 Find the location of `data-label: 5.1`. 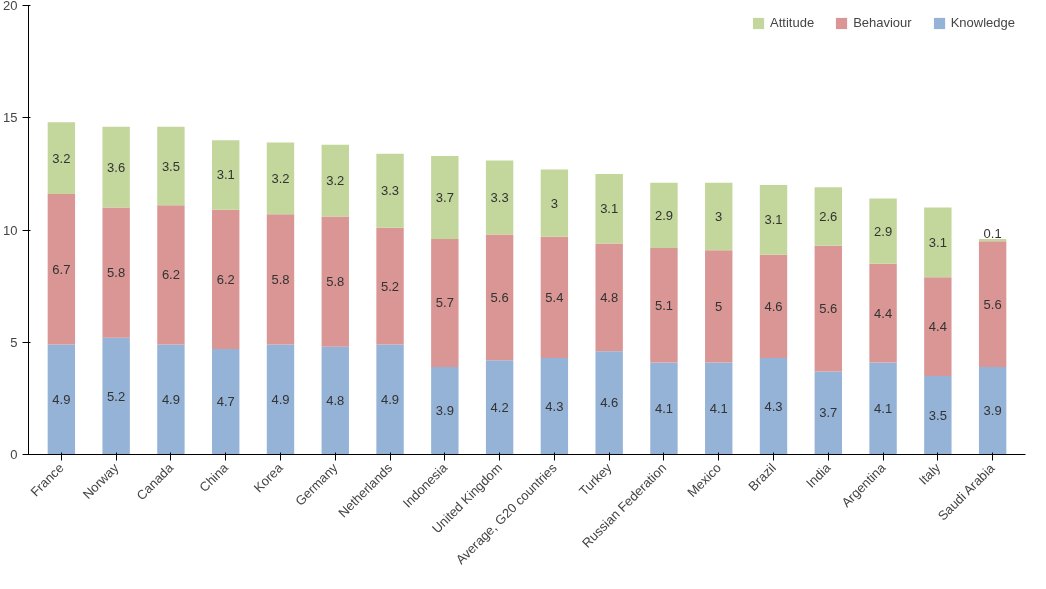

data-label: 5.1 is located at coordinates (663, 305).